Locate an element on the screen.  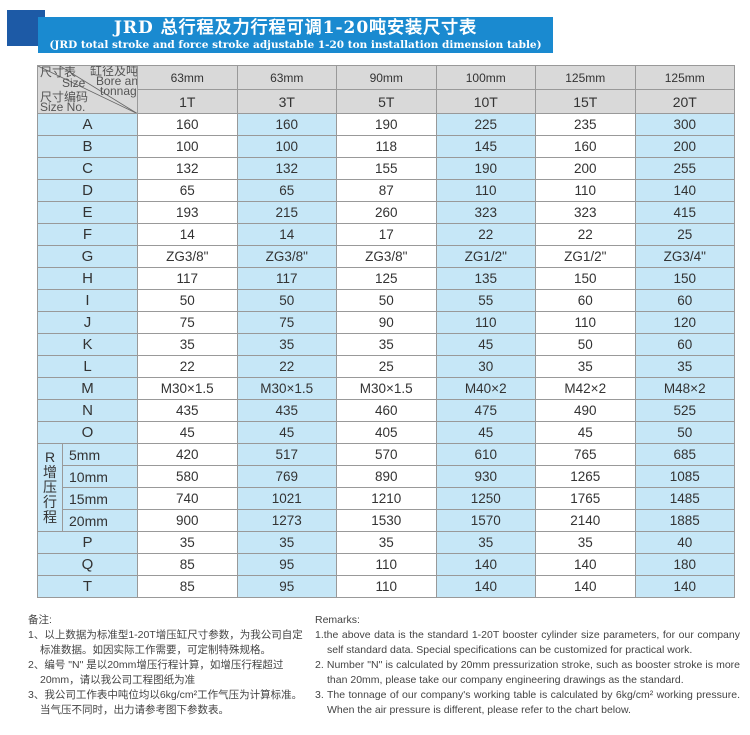
table-cell: 1570 is located at coordinates (485, 520).